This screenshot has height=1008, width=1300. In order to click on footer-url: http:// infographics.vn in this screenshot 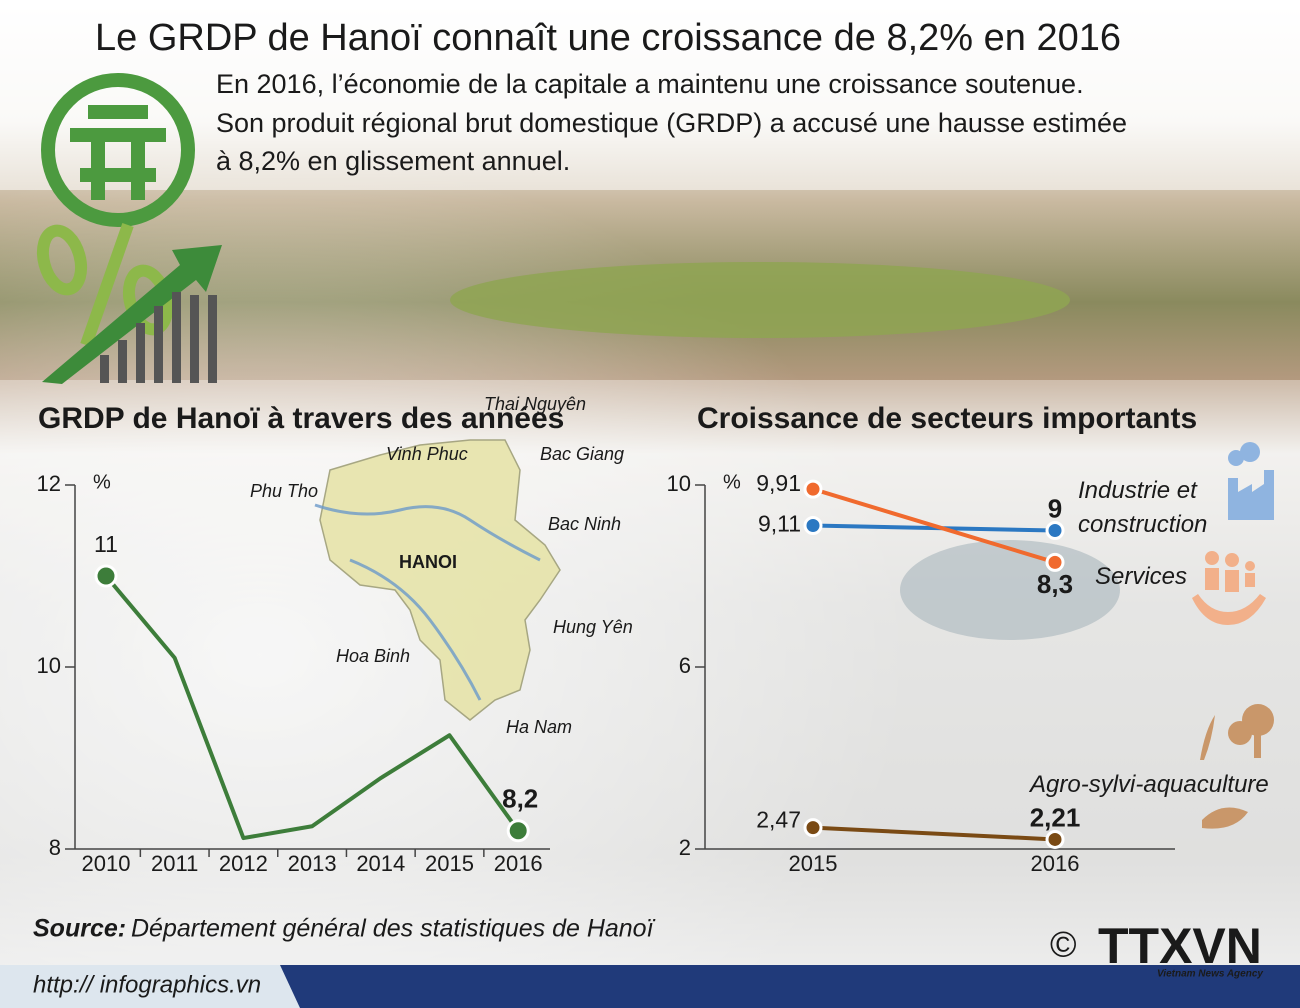, I will do `click(147, 984)`.